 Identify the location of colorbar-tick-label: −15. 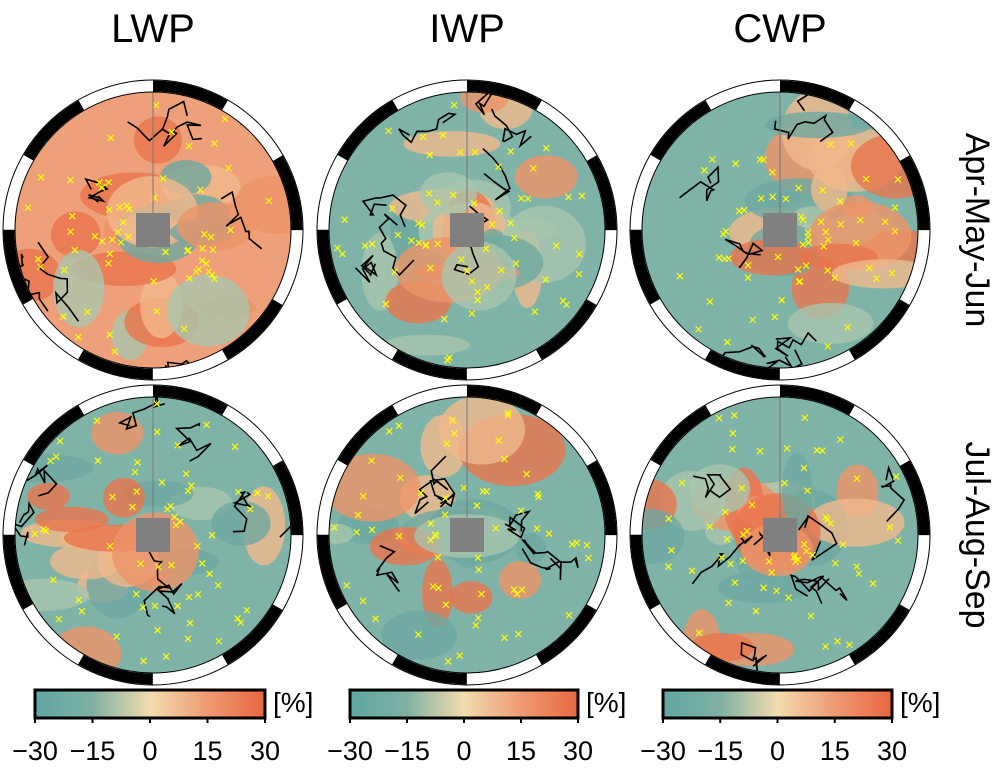
(93, 751).